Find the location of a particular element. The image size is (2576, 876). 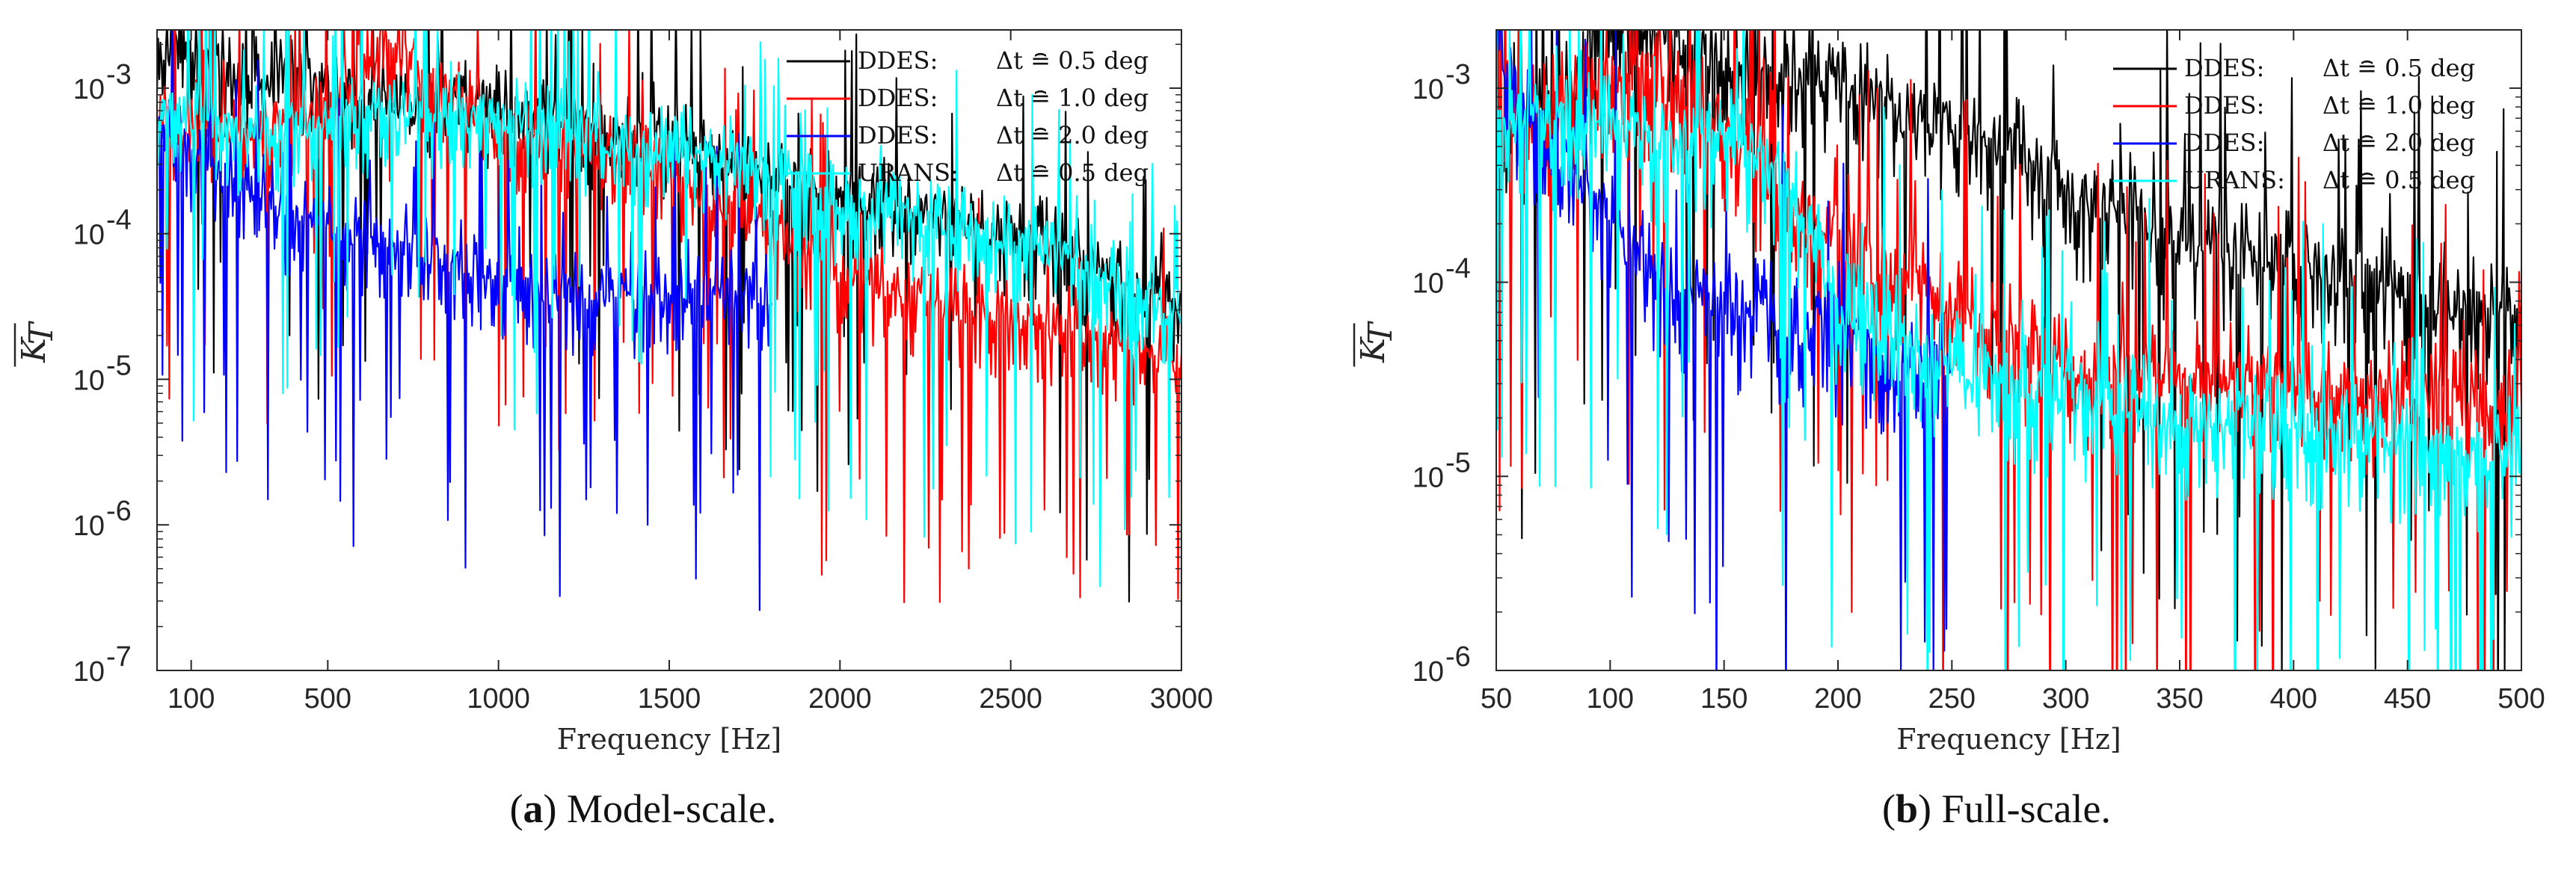

x-tick-label: 1500 is located at coordinates (669, 699).